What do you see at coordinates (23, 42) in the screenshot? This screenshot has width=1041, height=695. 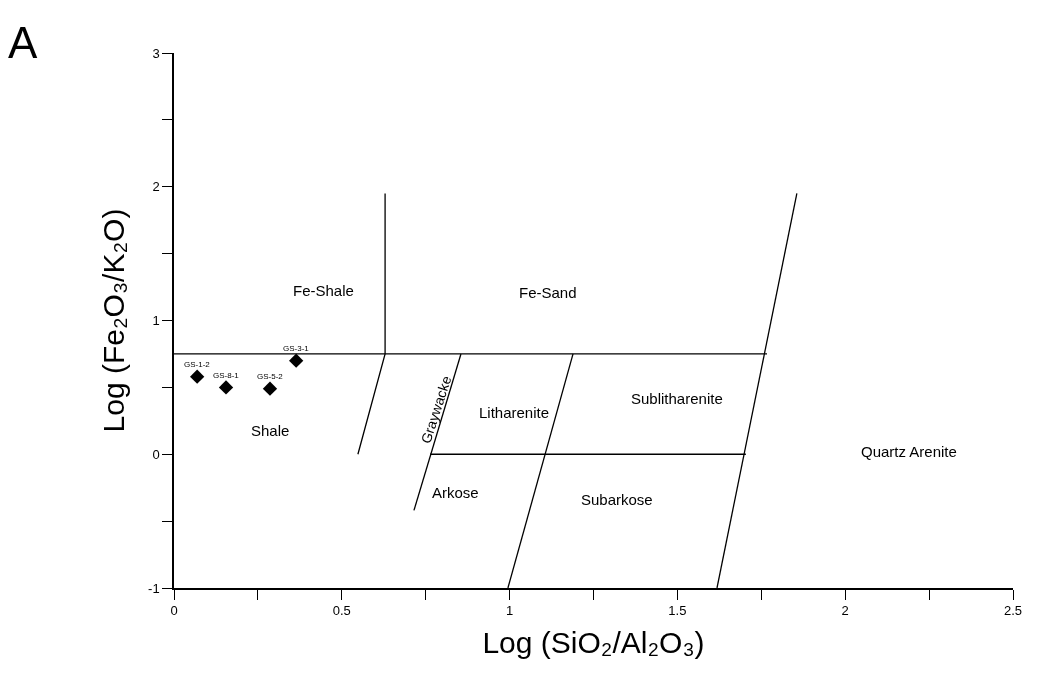 I see `text: A` at bounding box center [23, 42].